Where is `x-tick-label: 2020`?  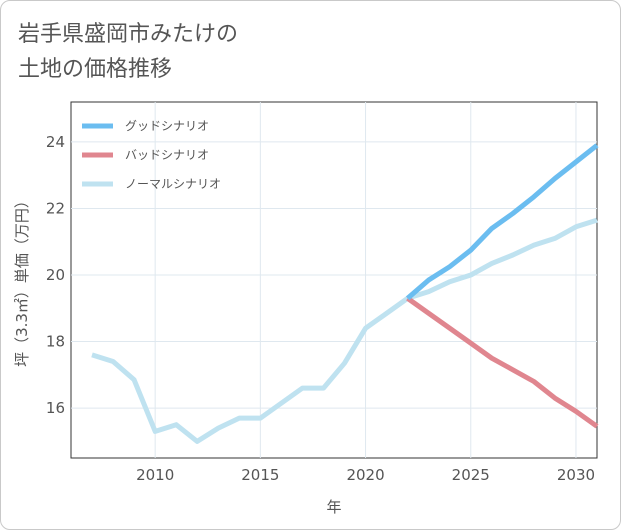
x-tick-label: 2020 is located at coordinates (365, 475).